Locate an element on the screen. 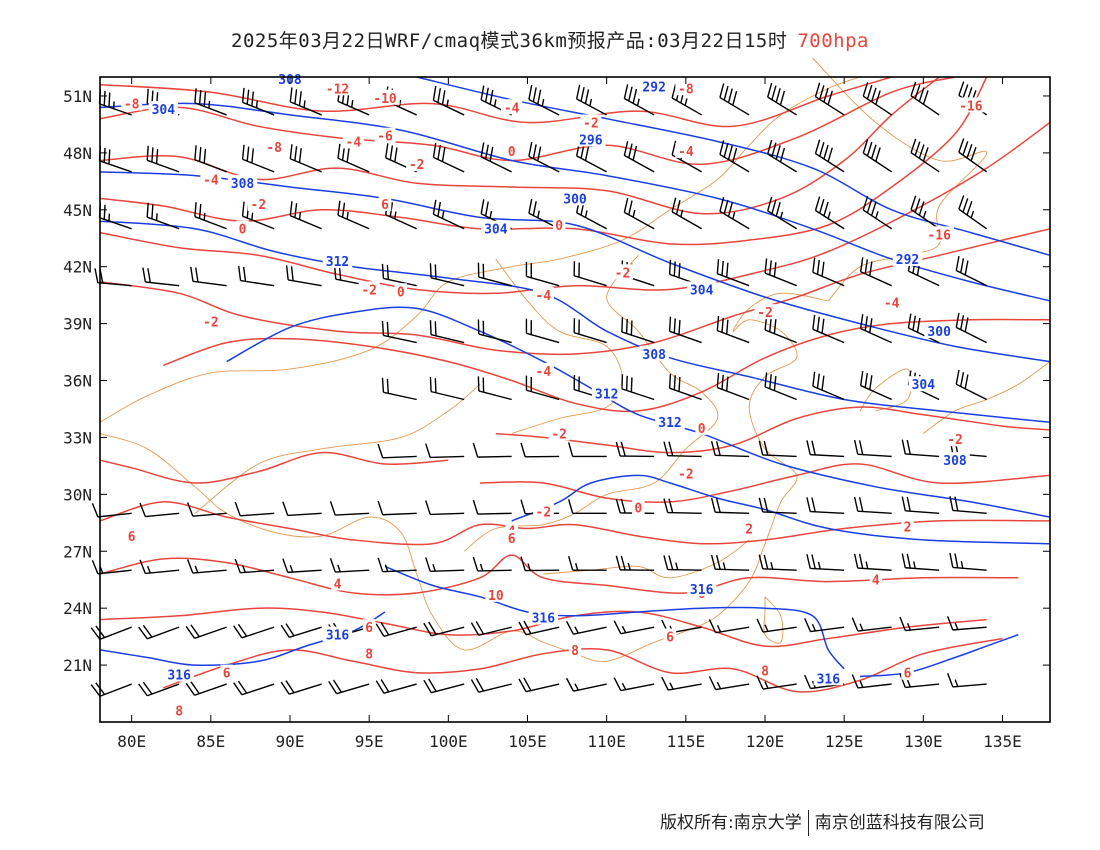  temperature-label: -12 is located at coordinates (337, 89).